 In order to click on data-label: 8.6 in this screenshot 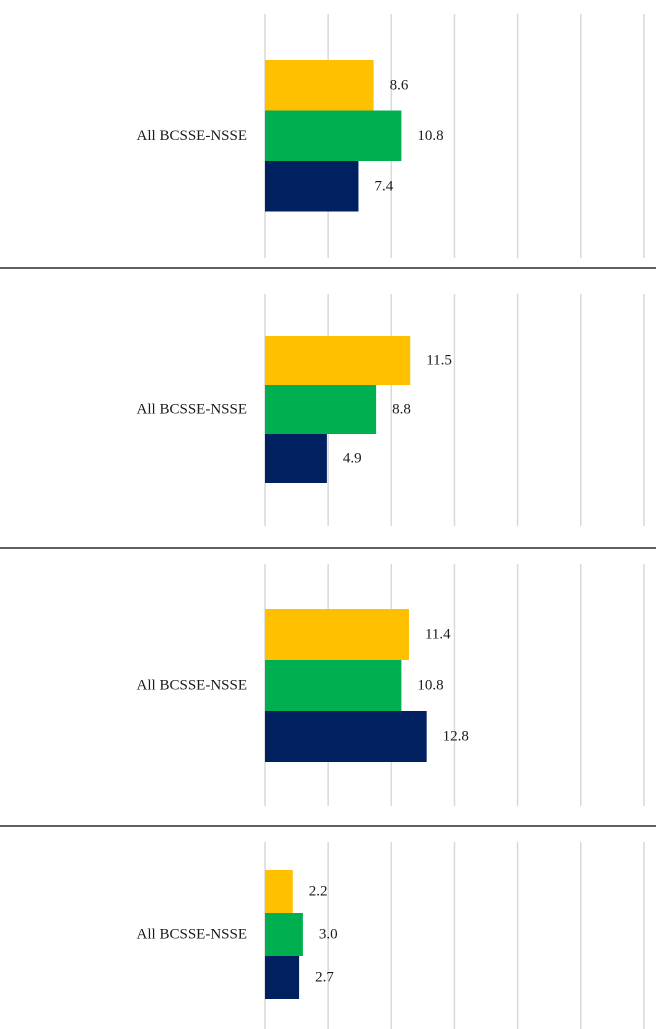, I will do `click(399, 85)`.